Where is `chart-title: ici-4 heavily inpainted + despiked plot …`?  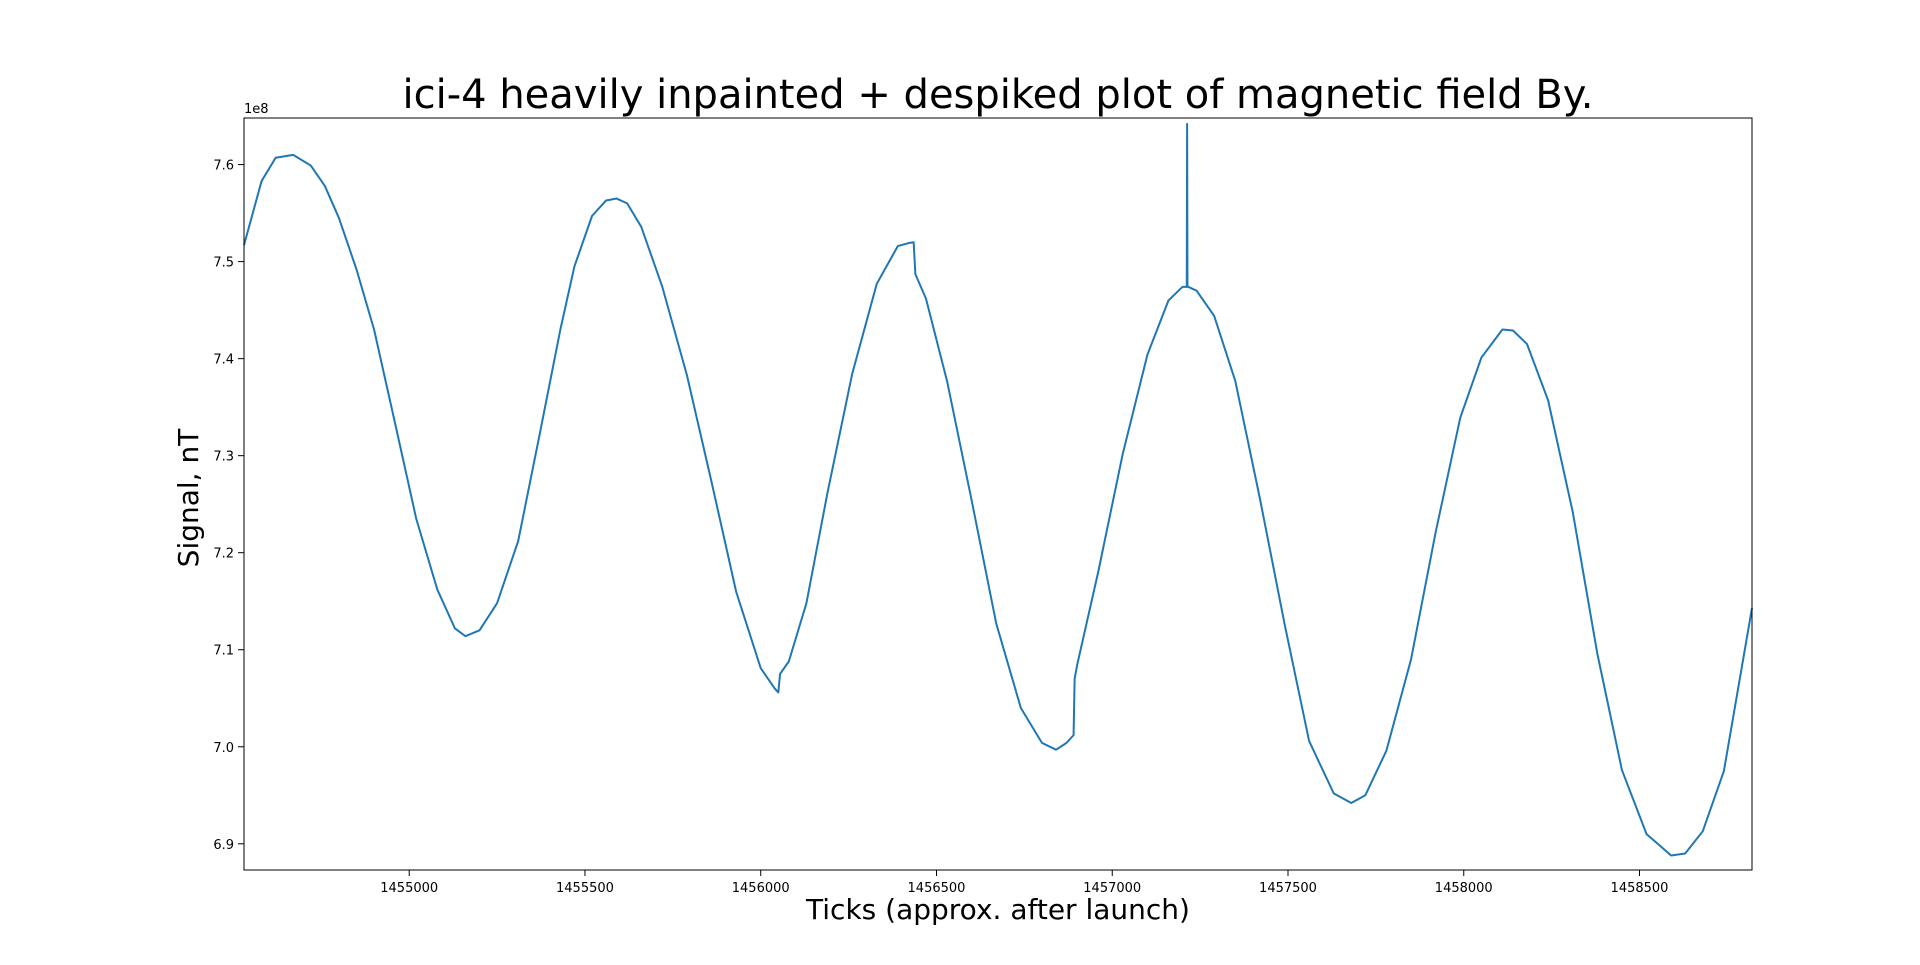 chart-title: ici-4 heavily inpainted + despiked plot … is located at coordinates (998, 95).